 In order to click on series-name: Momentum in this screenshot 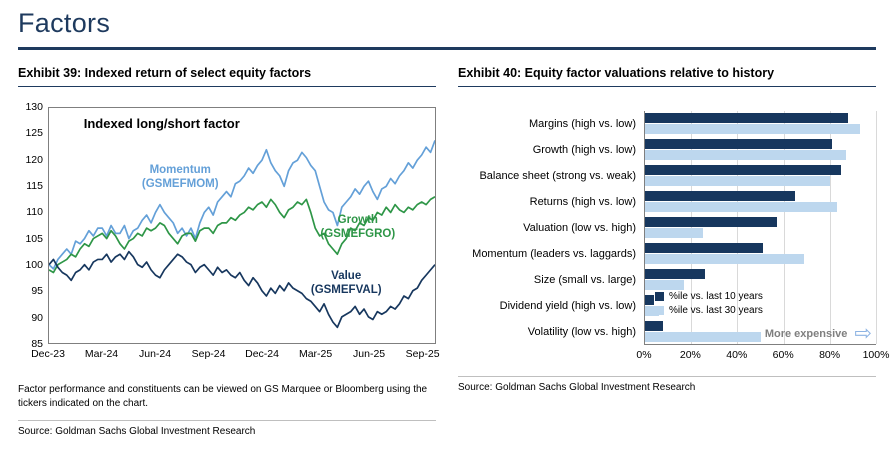, I will do `click(180, 170)`.